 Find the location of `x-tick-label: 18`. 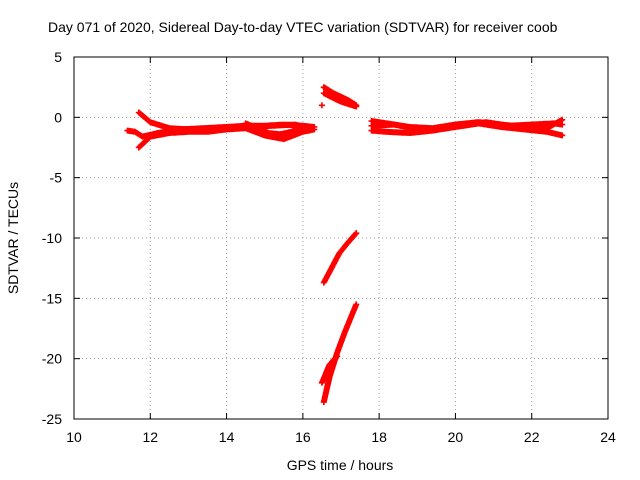

x-tick-label: 18 is located at coordinates (379, 437).